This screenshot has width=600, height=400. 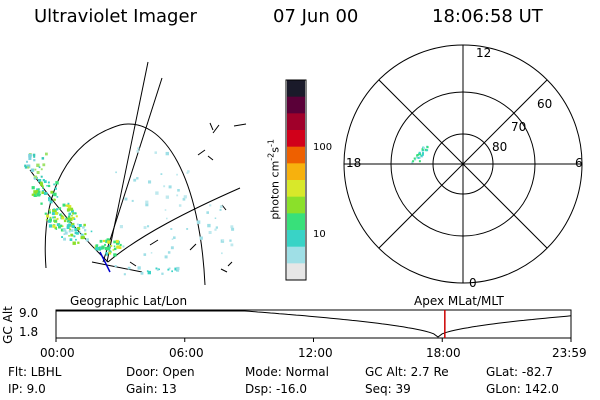 I want to click on footer-door: Door: Open, so click(x=160, y=372).